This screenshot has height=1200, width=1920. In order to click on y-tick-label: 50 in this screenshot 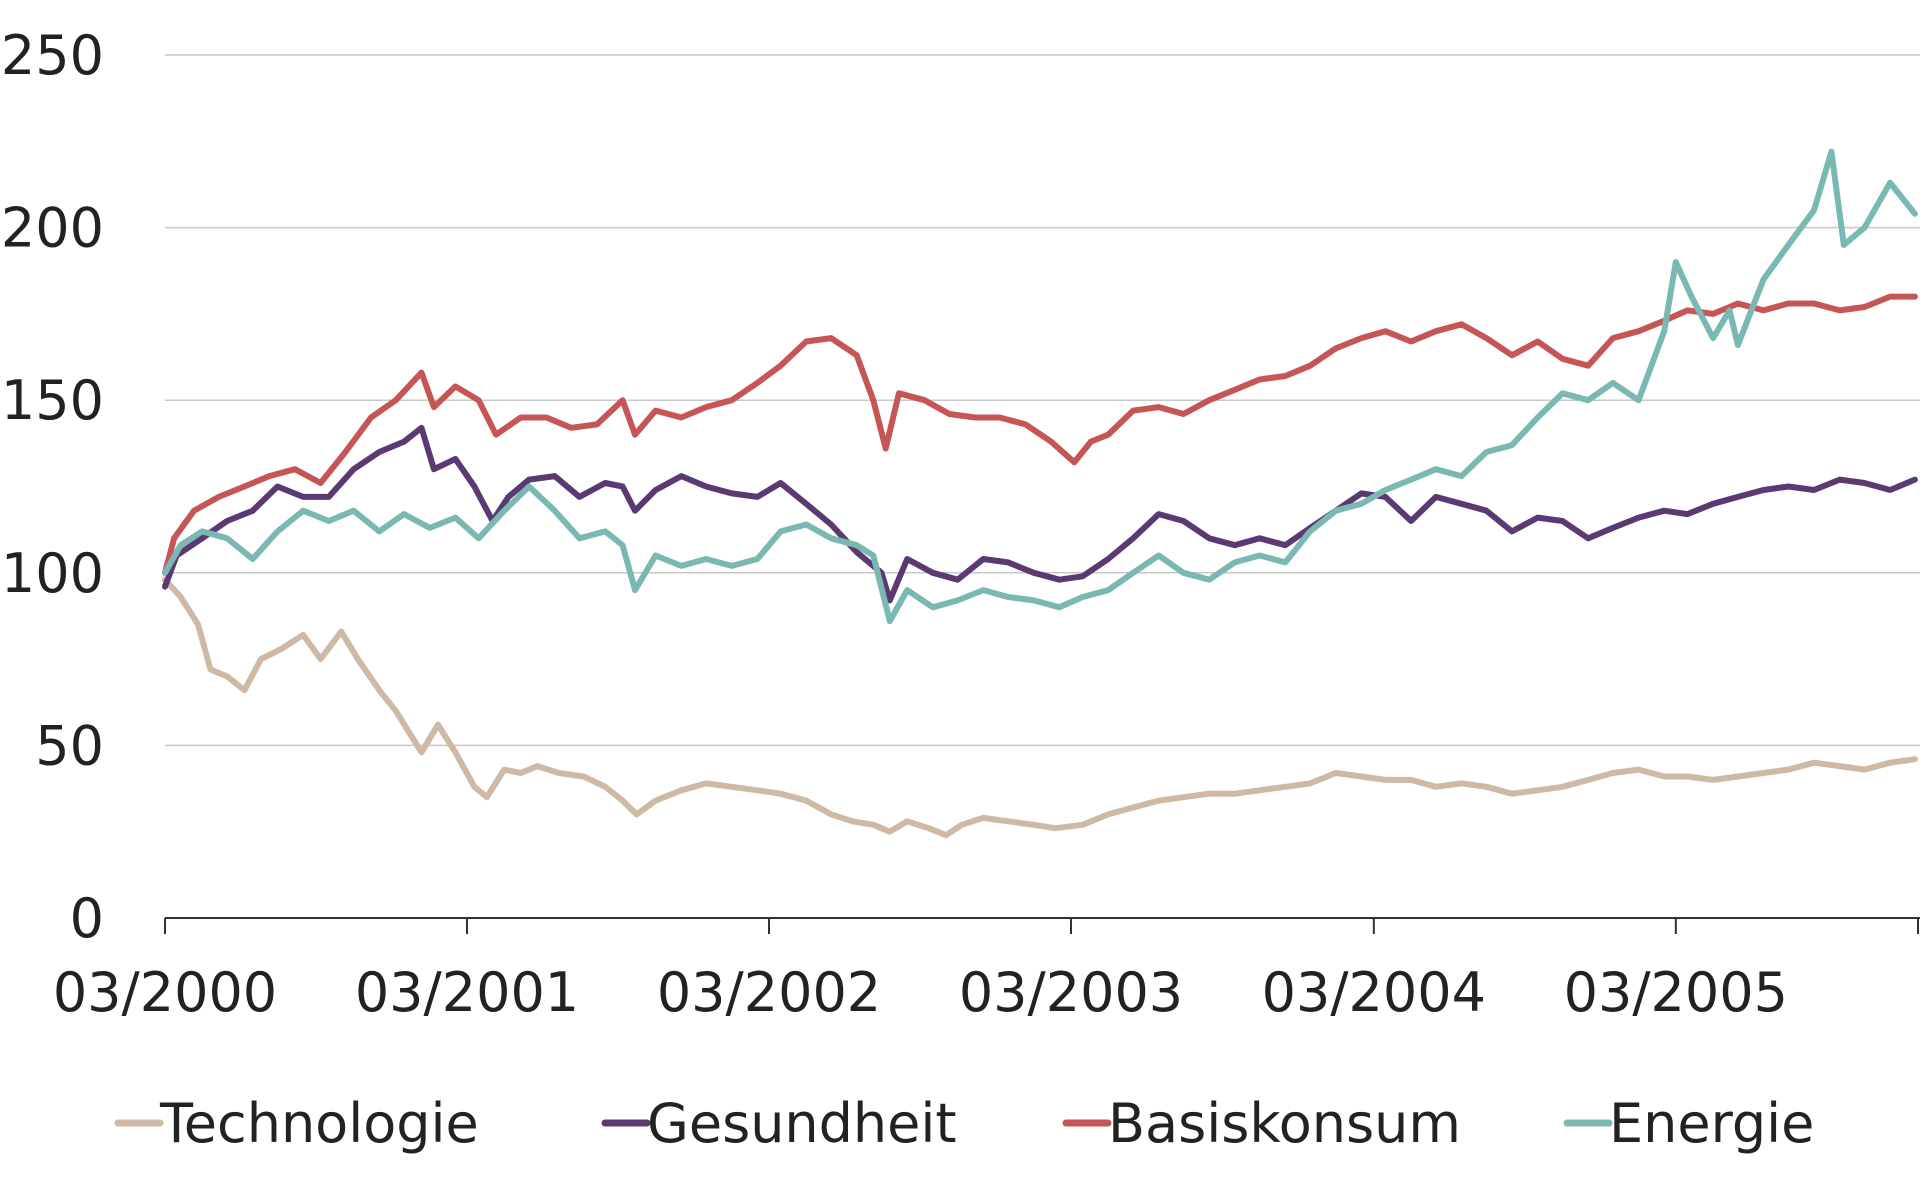, I will do `click(69, 745)`.